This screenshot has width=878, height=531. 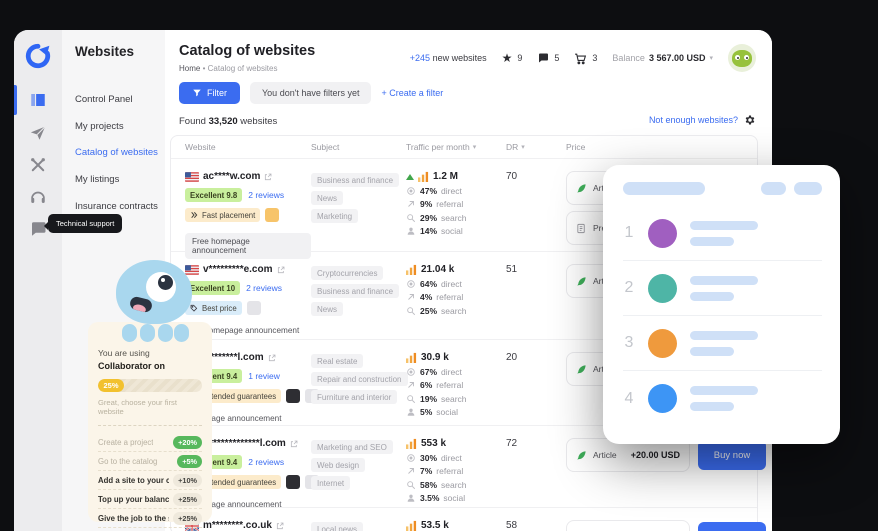 What do you see at coordinates (293, 396) in the screenshot?
I see `feather-mini-icon` at bounding box center [293, 396].